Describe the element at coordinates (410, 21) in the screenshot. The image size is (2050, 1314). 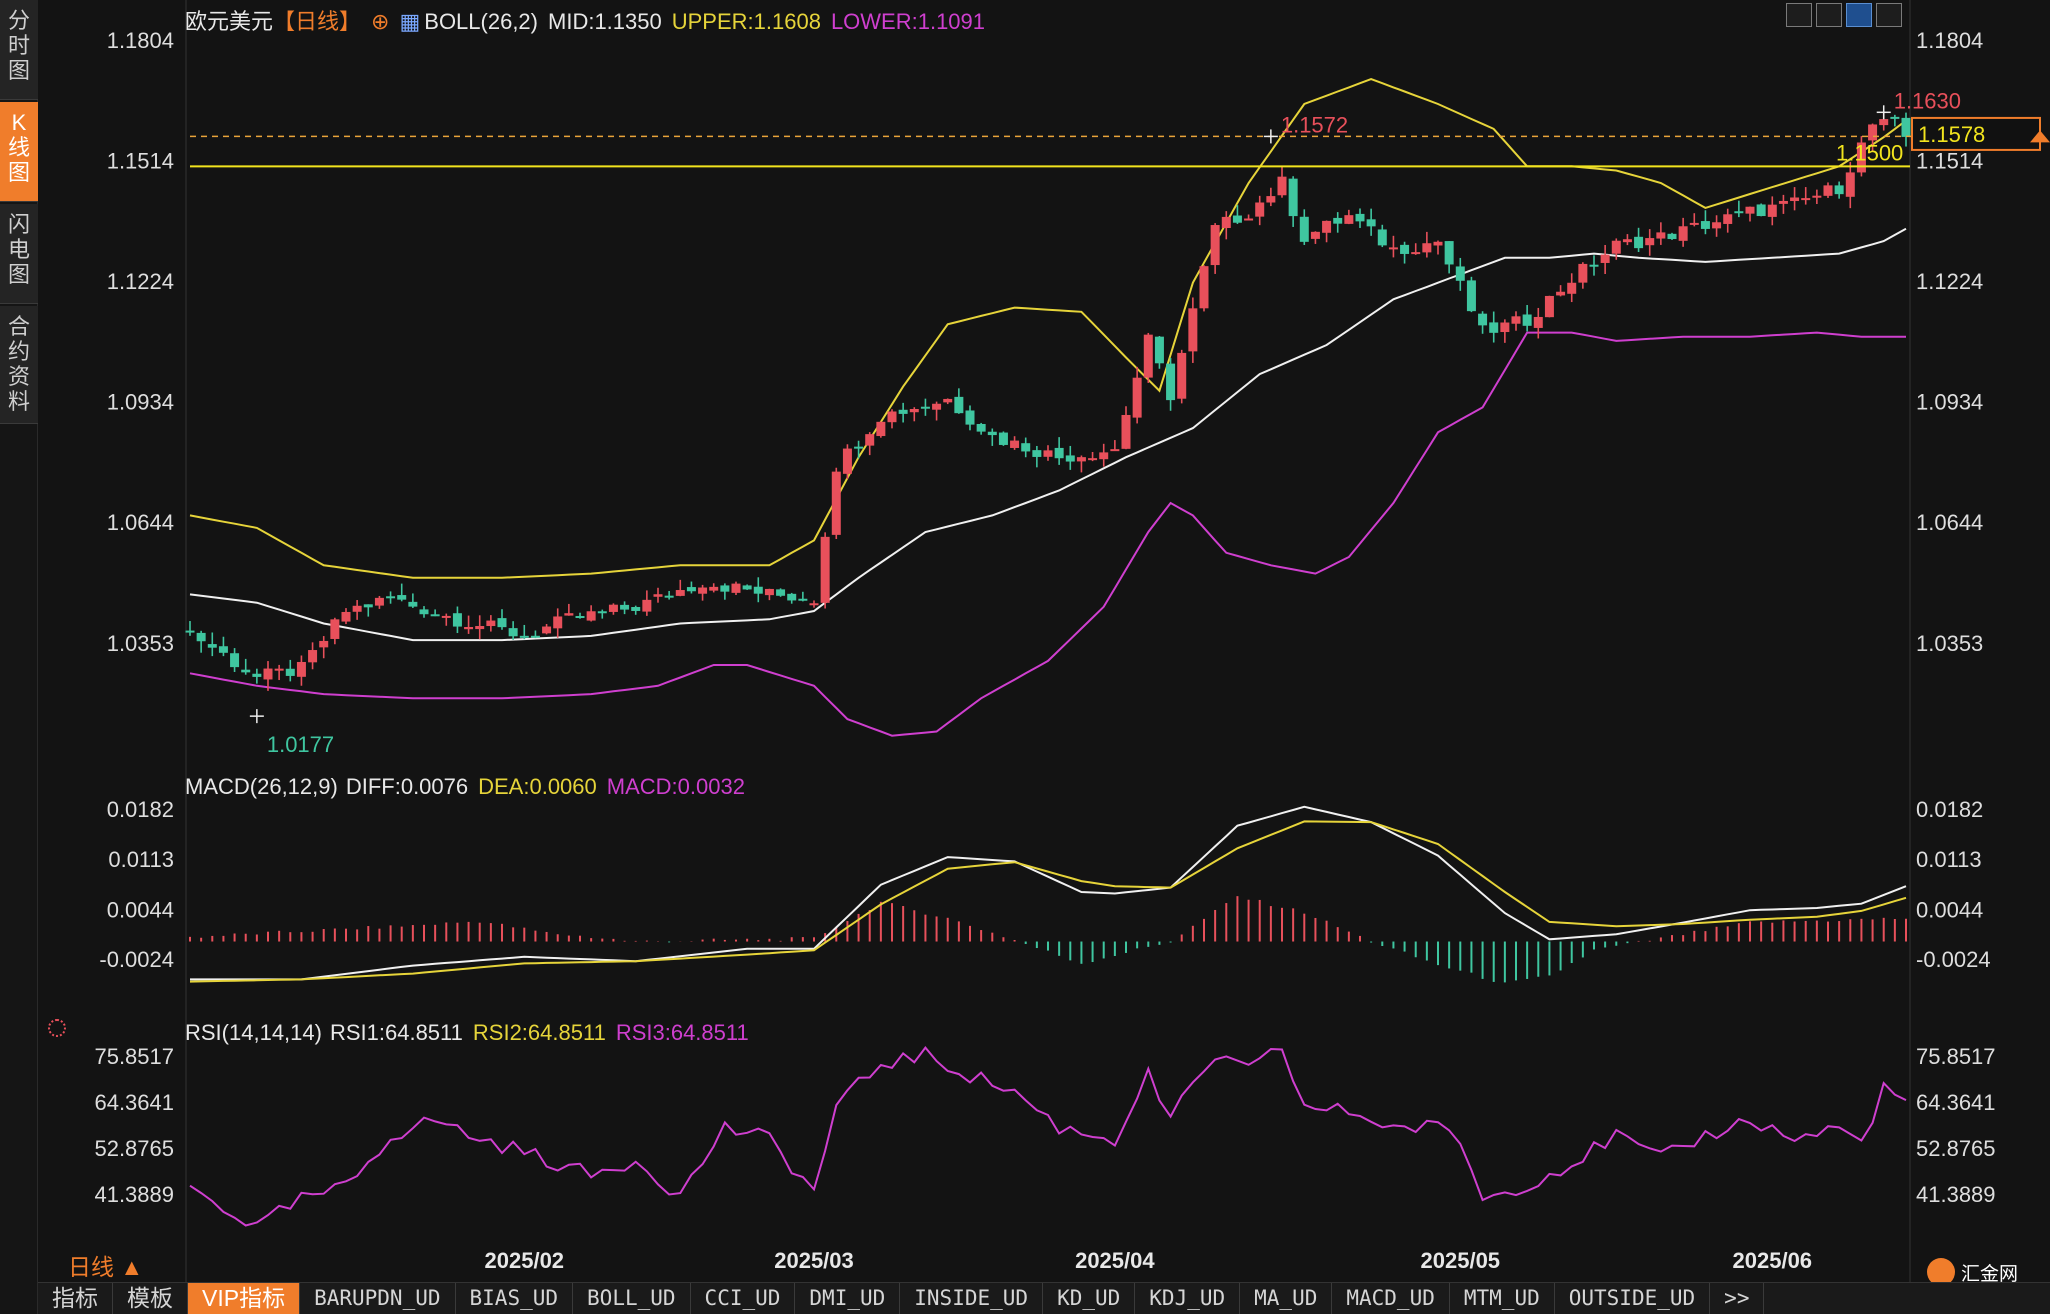
I see `boll-icon: ▦` at that location.